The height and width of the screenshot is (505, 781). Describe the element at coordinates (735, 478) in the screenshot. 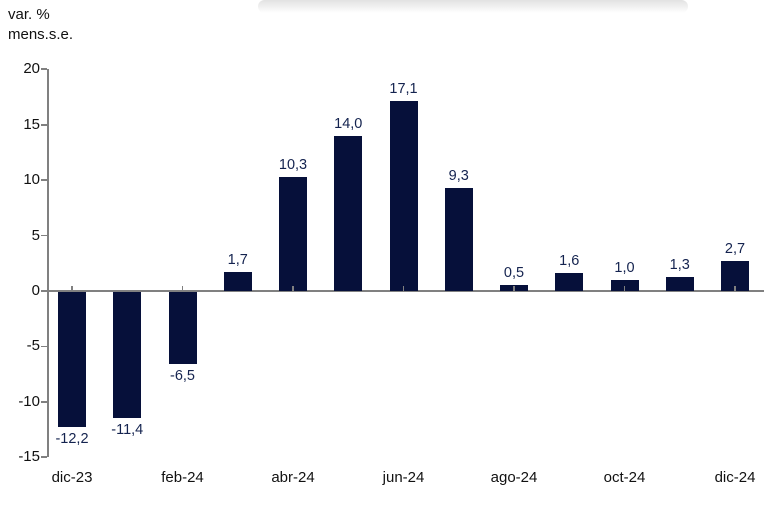

I see `x-tick-label-dic-24: dic-24` at that location.